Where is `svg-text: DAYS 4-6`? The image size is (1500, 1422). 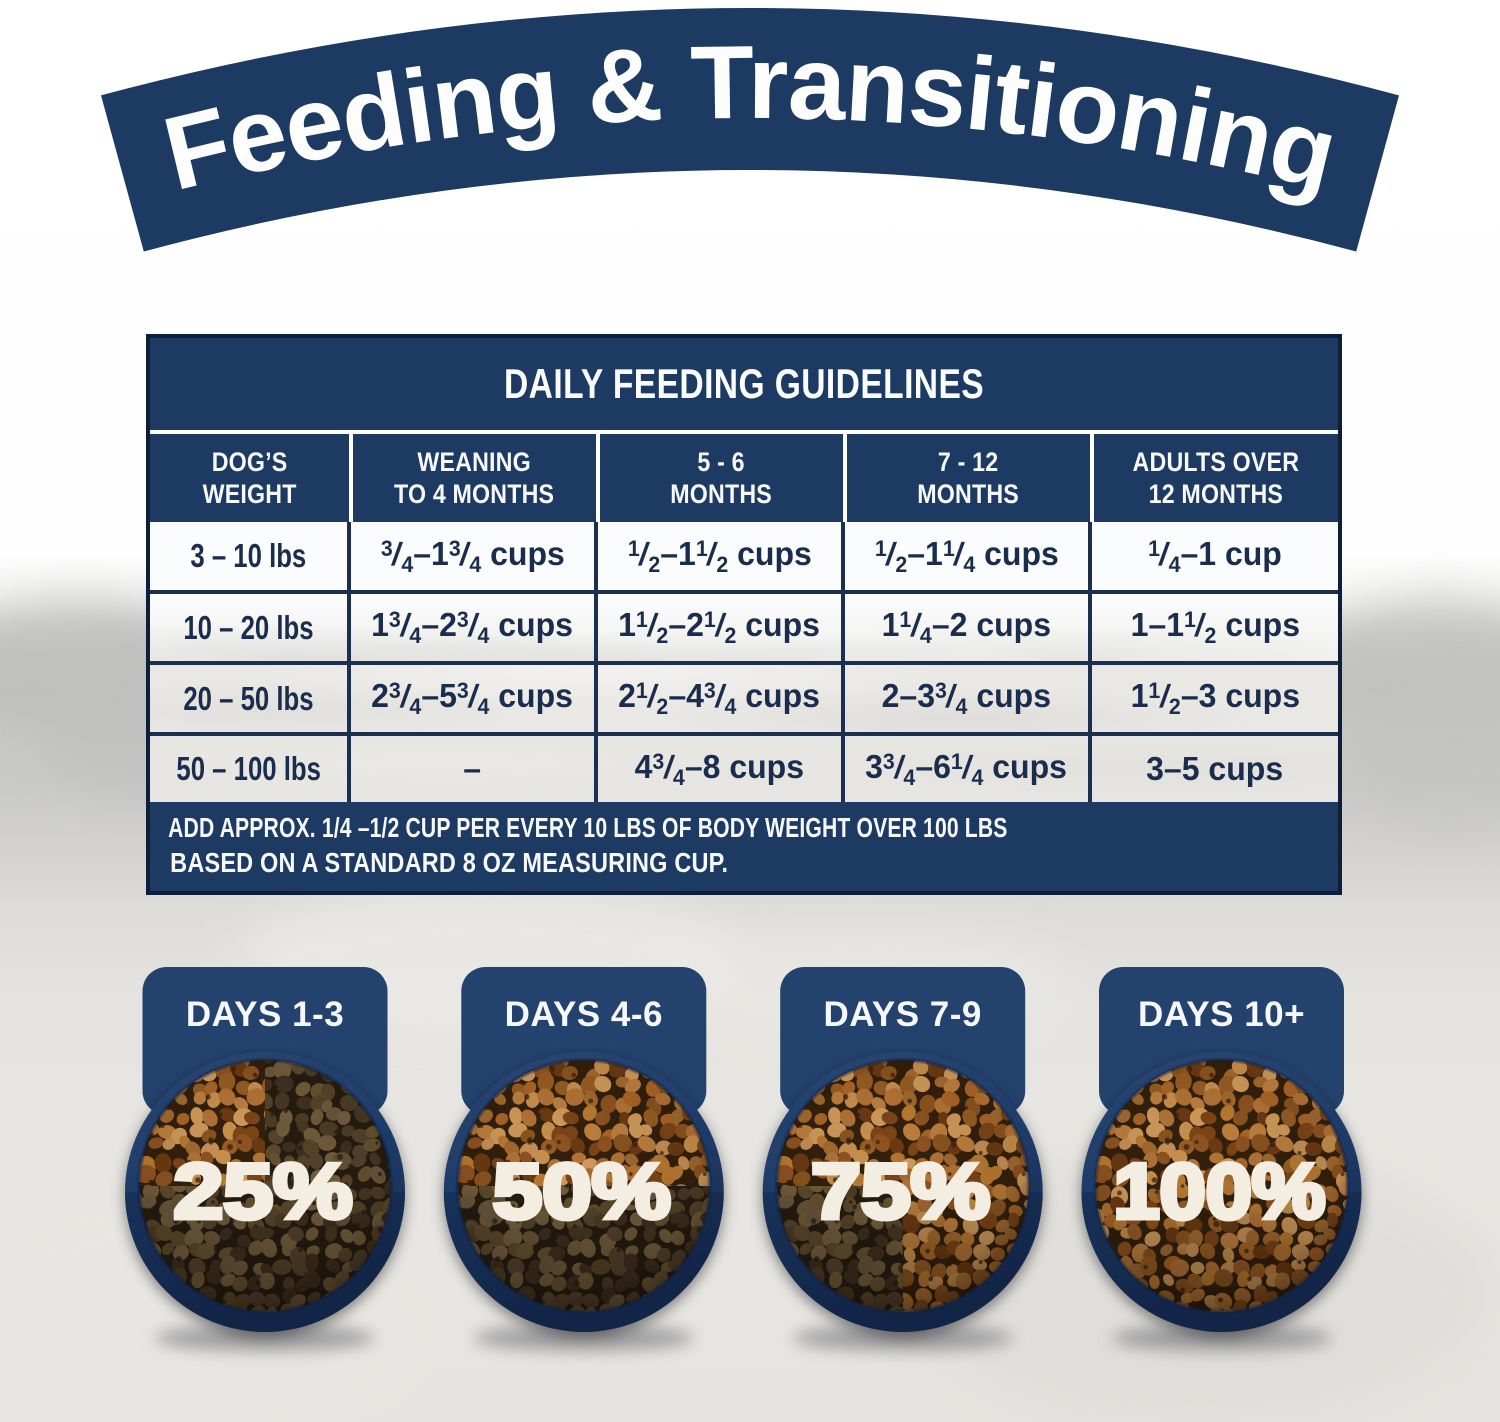 svg-text: DAYS 4-6 is located at coordinates (584, 1014).